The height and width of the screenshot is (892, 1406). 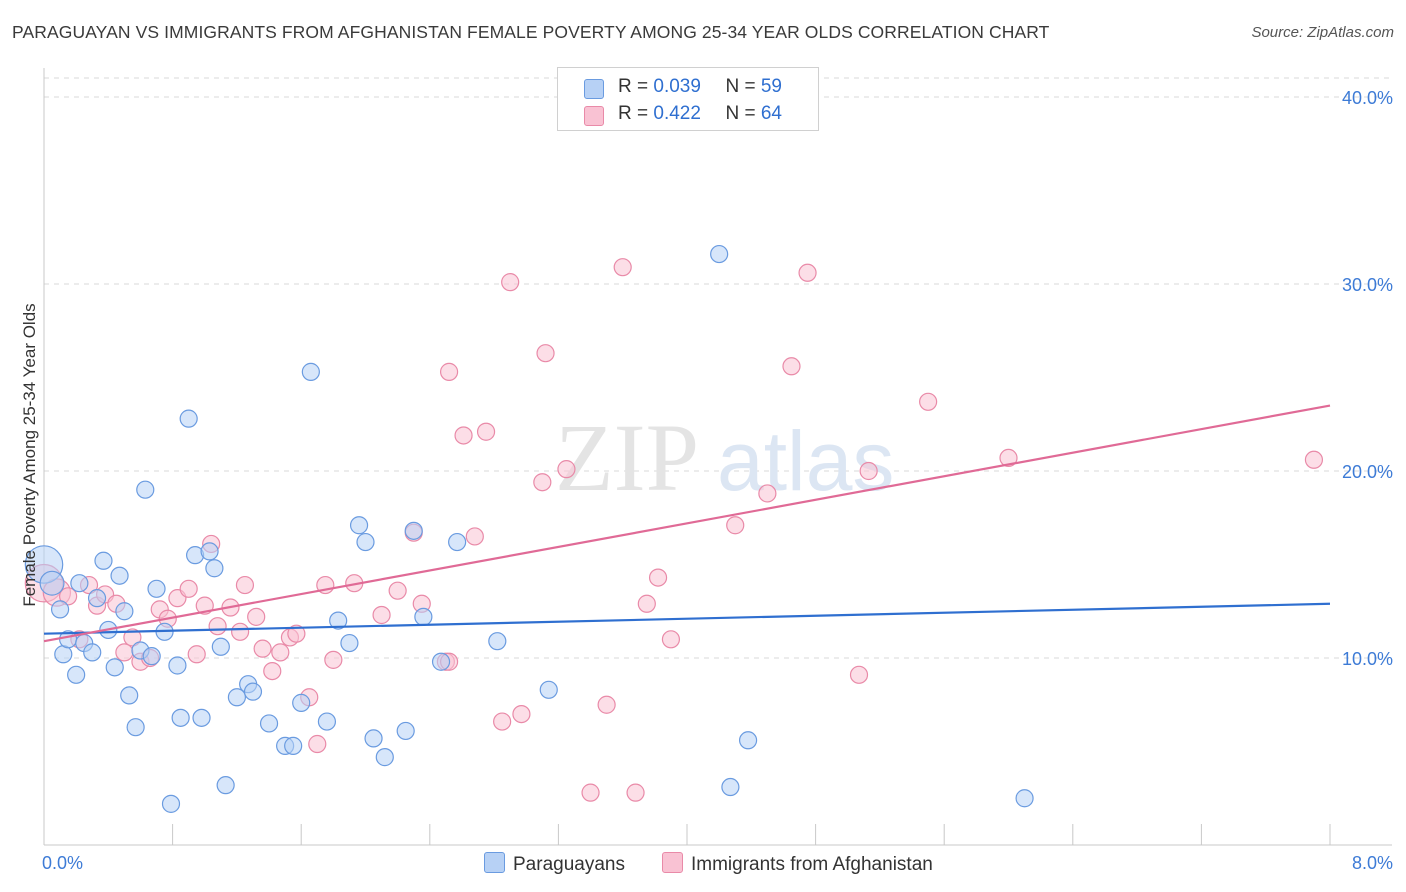 I want to click on y-tick-label: 30.0%, so click(x=1367, y=285).